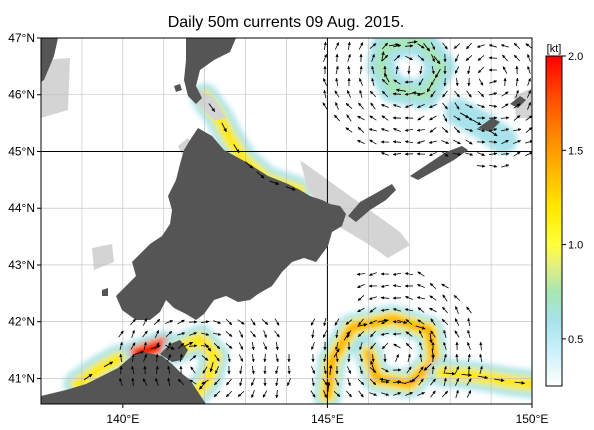 This screenshot has width=594, height=430. I want to click on colorbar: [kt] 2.0 1.5 1.0 0.5, so click(564, 215).